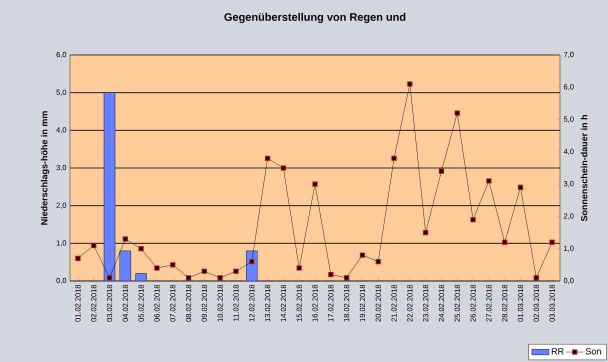  Describe the element at coordinates (558, 351) in the screenshot. I see `legend-label: RR` at that location.